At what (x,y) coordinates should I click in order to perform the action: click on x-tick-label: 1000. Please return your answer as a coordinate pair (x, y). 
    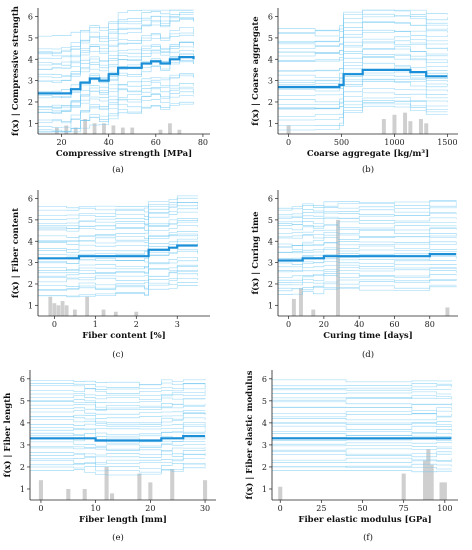
    Looking at the image, I should click on (394, 142).